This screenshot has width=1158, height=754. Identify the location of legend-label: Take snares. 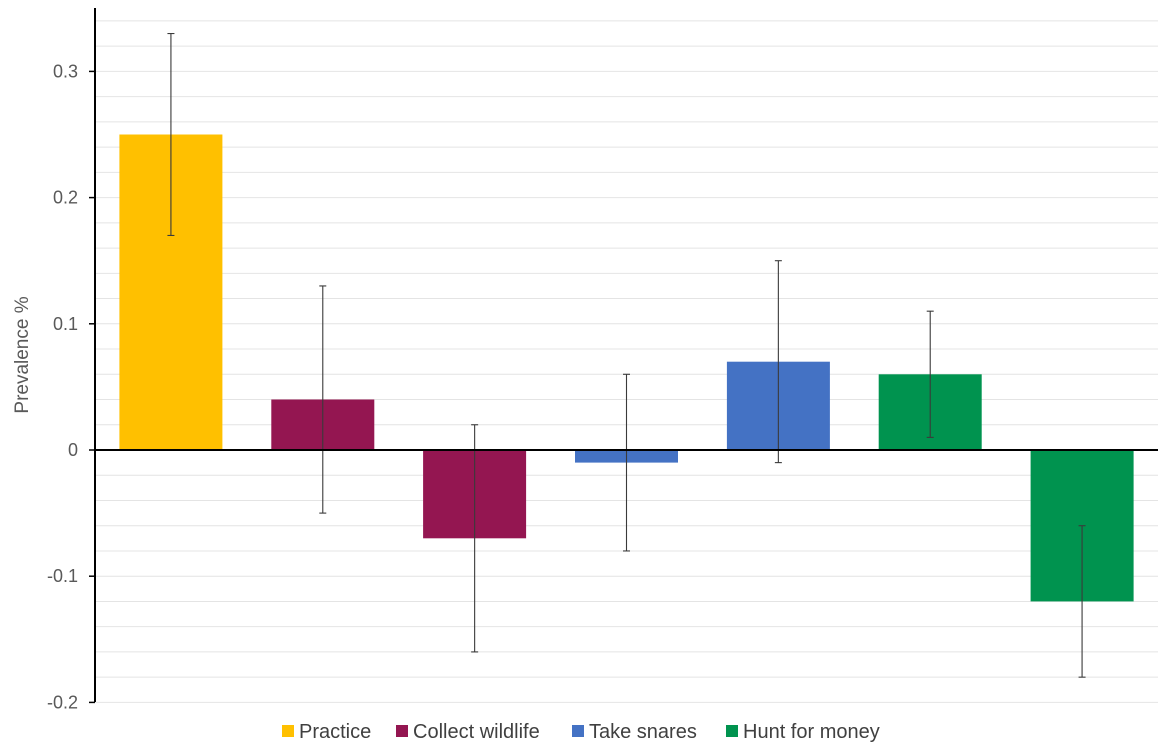
(643, 732).